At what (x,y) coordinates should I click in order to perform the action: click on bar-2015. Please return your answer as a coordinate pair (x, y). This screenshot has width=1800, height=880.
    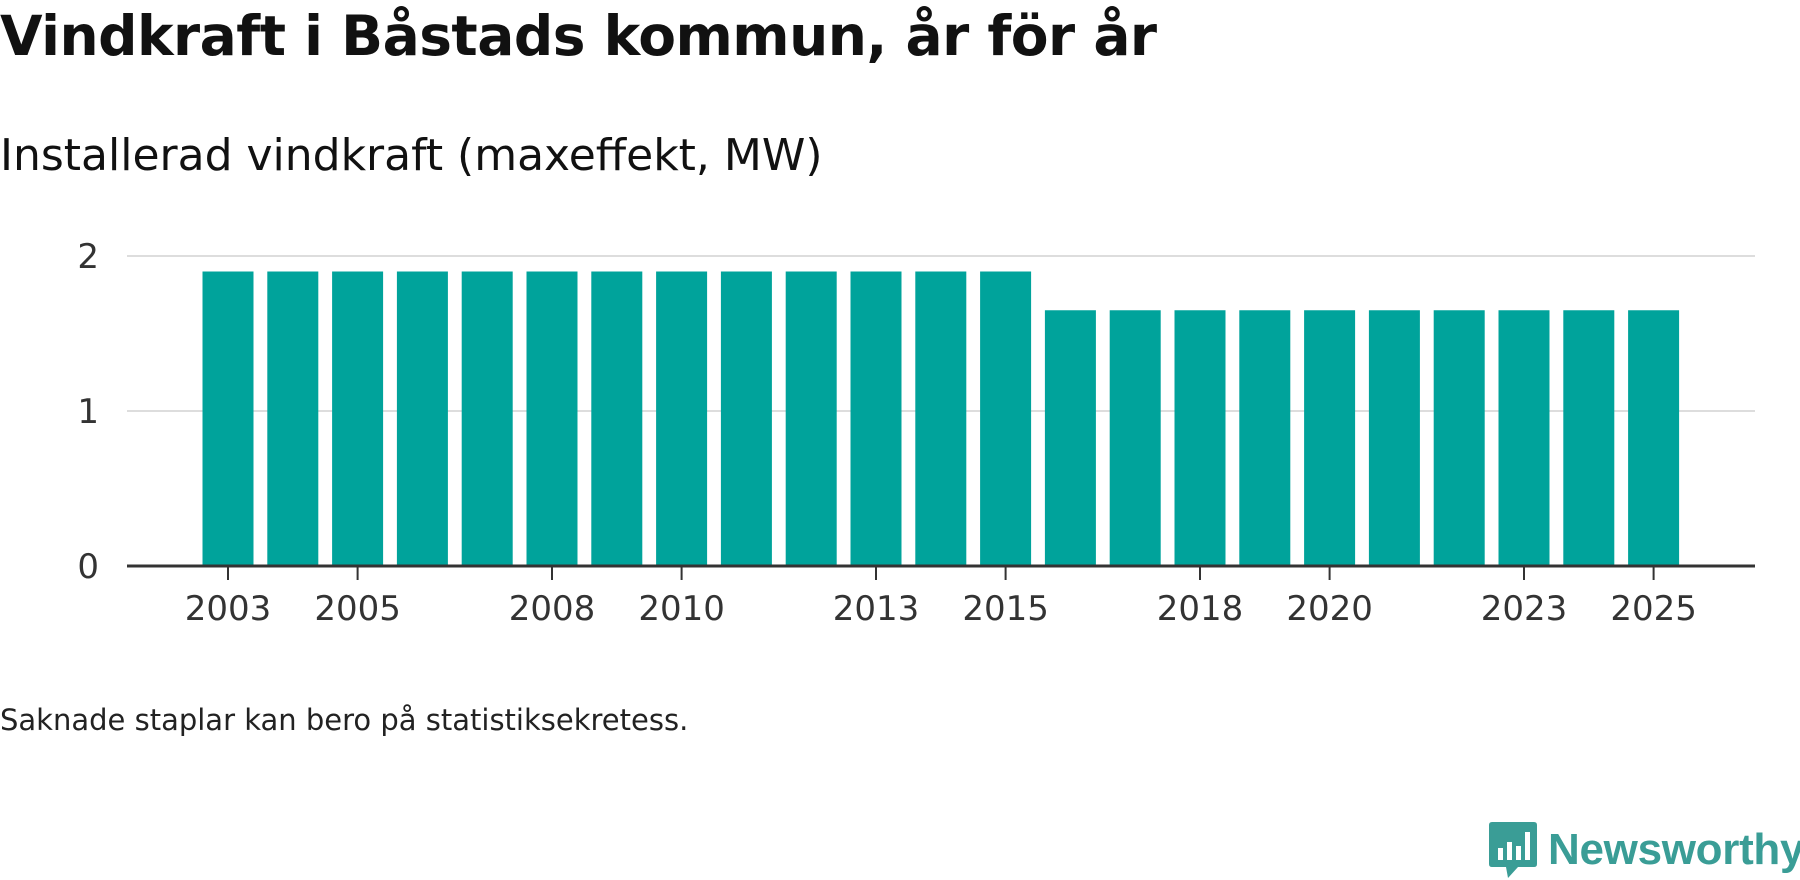
    Looking at the image, I should click on (1006, 418).